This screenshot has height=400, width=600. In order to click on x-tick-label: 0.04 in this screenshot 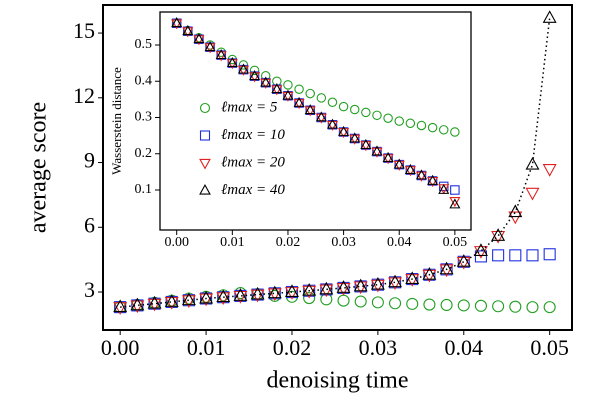, I will do `click(464, 347)`.